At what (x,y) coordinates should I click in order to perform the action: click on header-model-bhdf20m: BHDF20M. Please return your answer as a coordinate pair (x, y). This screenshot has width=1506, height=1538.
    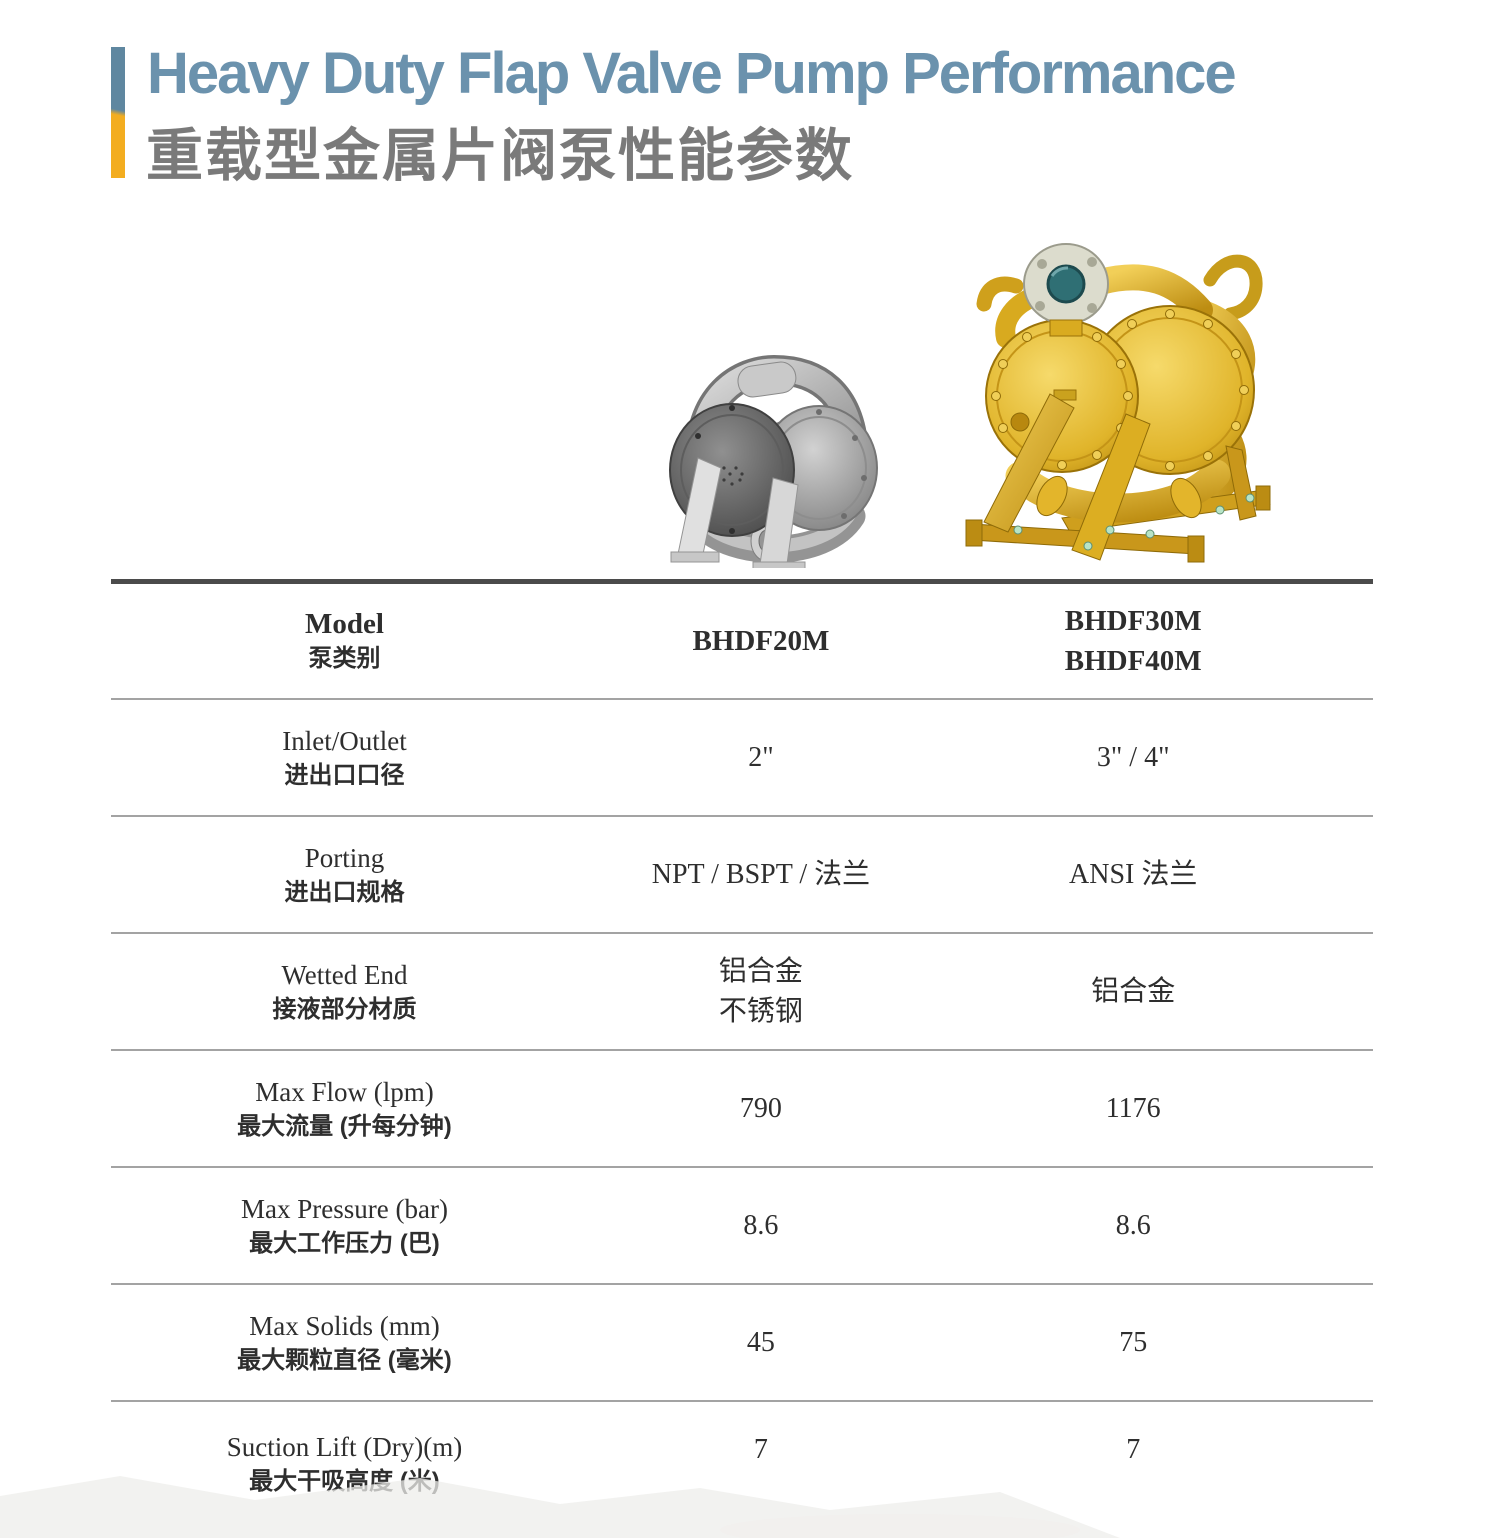
    Looking at the image, I should click on (761, 641).